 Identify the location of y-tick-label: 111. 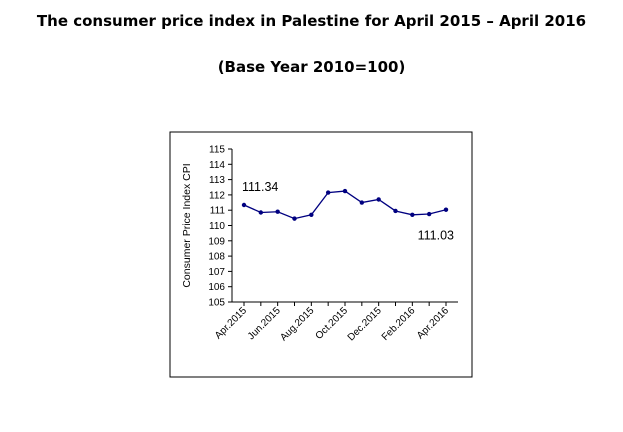
(218, 211).